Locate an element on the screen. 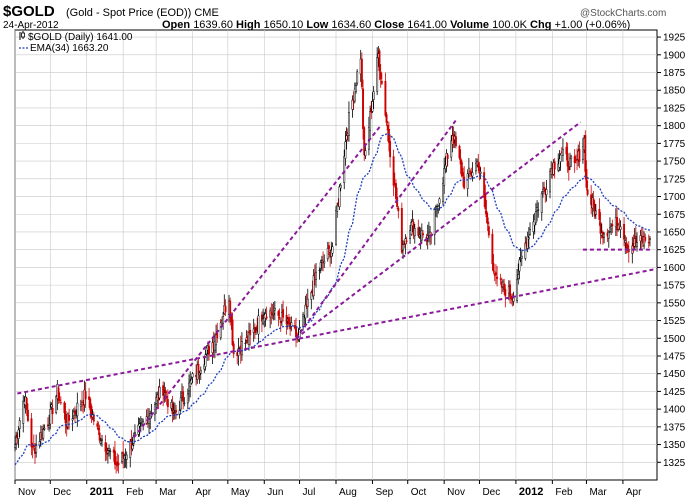 The image size is (700, 500). y-tick-label: 1850 is located at coordinates (674, 91).